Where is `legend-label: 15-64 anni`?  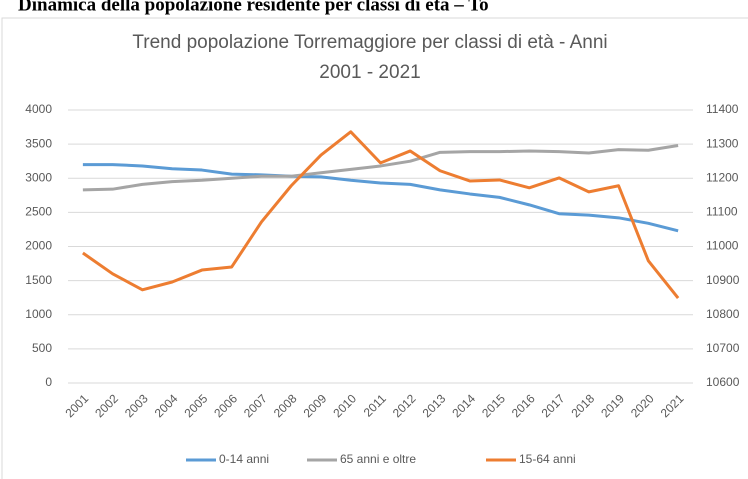
legend-label: 15-64 anni is located at coordinates (547, 459).